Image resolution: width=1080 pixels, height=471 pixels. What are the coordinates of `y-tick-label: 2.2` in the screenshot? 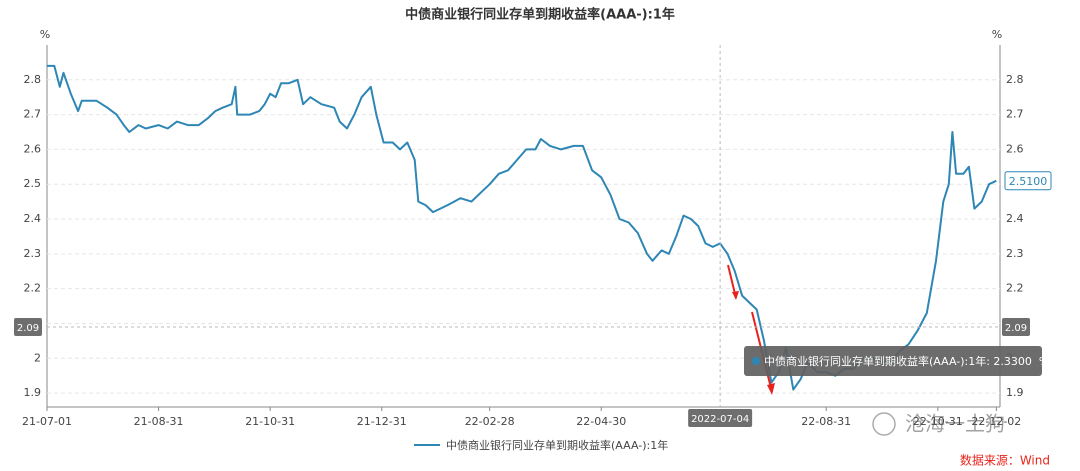 It's located at (33, 288).